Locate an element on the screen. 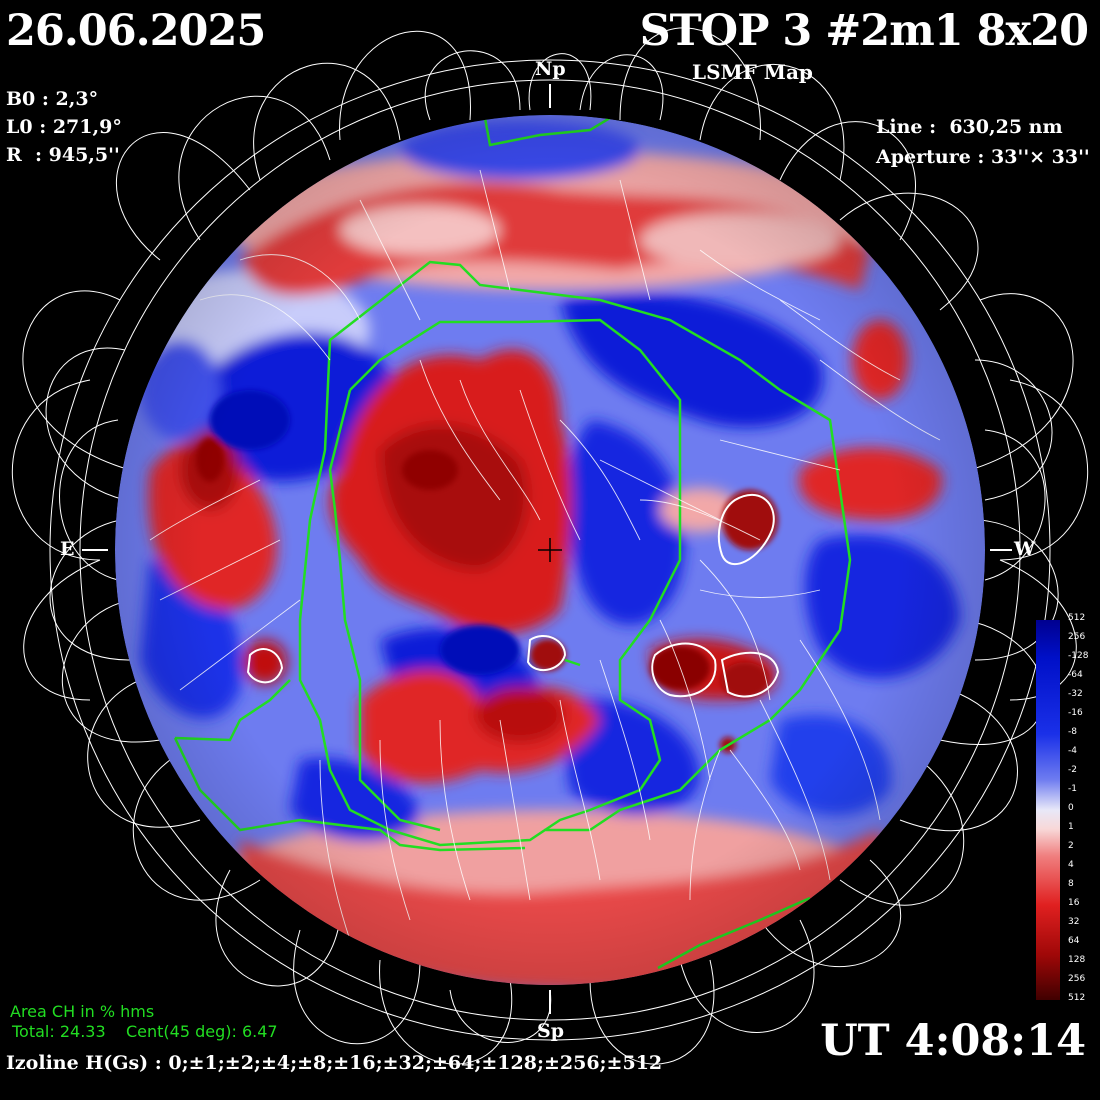 The width and height of the screenshot is (1100, 1100). colorbar-tick: 64 is located at coordinates (1074, 941).